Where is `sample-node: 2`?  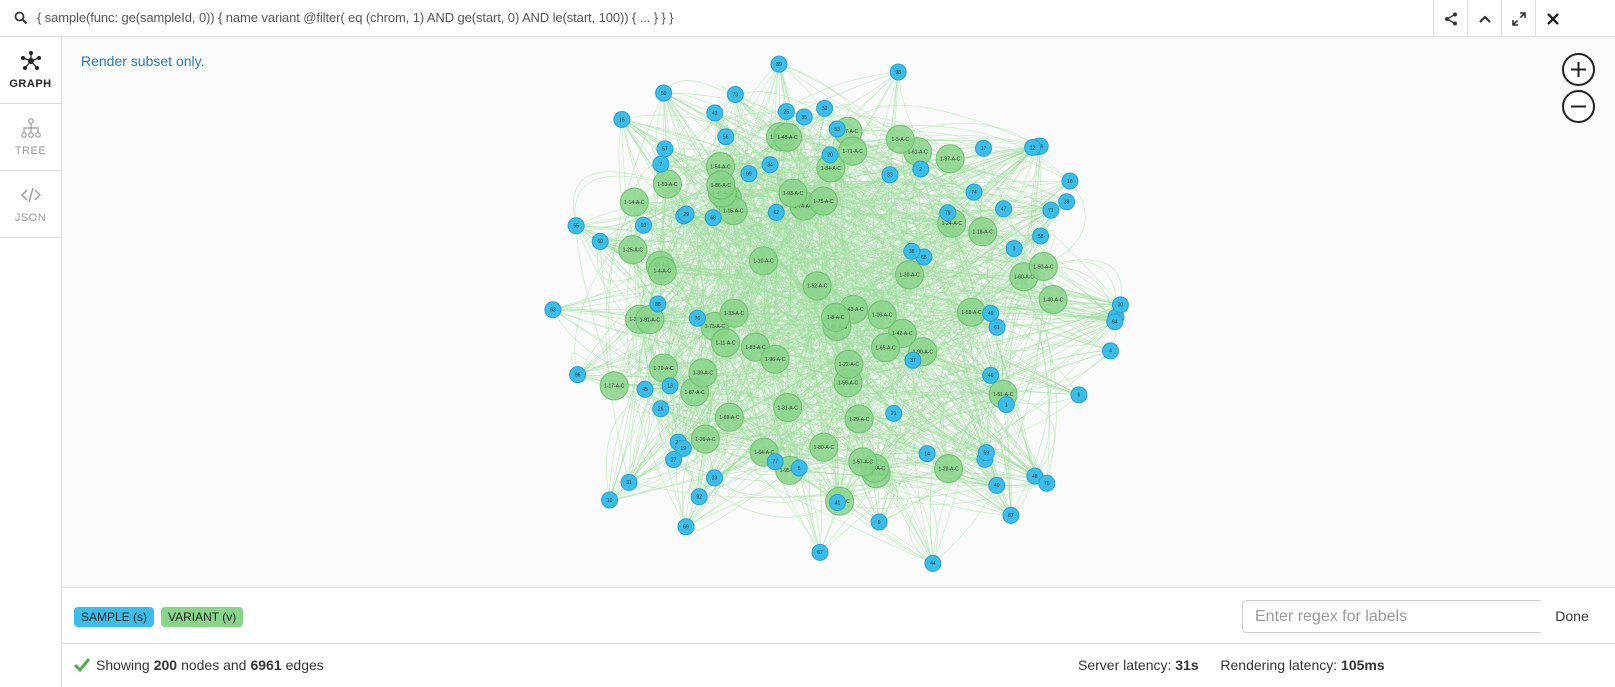 sample-node: 2 is located at coordinates (921, 169).